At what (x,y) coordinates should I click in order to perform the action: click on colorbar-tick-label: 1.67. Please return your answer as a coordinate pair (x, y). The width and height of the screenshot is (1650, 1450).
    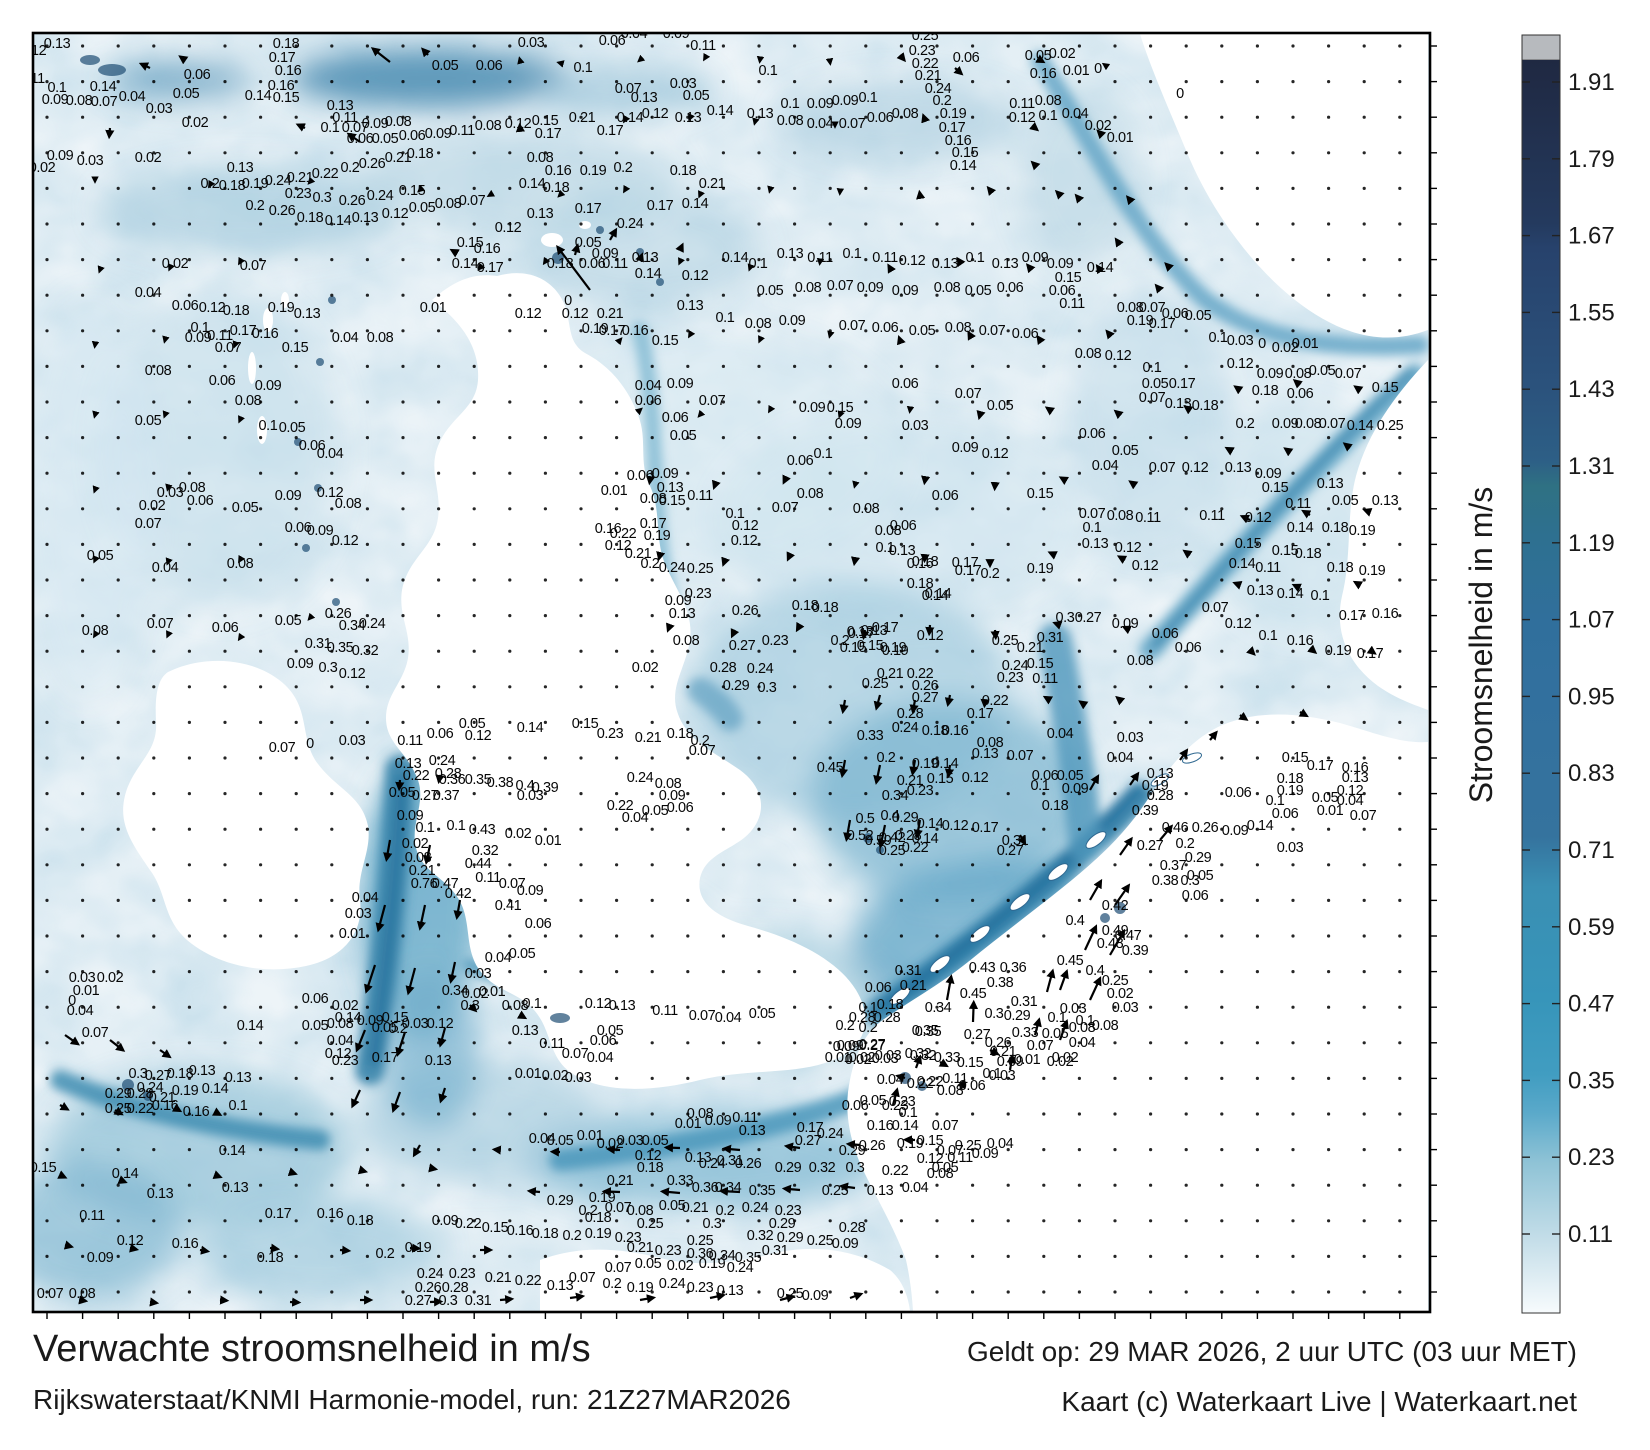
    Looking at the image, I should click on (1591, 236).